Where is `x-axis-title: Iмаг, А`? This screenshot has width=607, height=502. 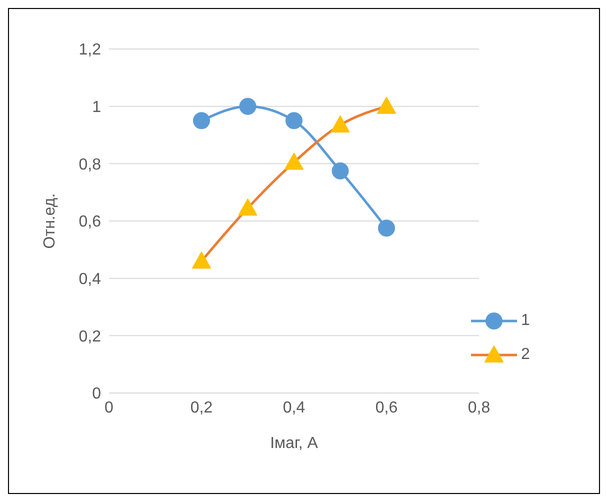 x-axis-title: Iмаг, А is located at coordinates (294, 443).